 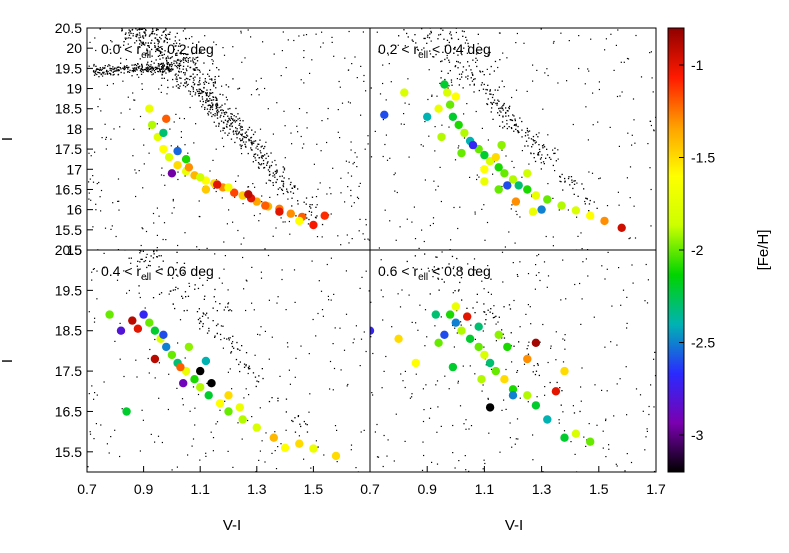 I want to click on colorbar-tick-label: -2, so click(x=697, y=250).